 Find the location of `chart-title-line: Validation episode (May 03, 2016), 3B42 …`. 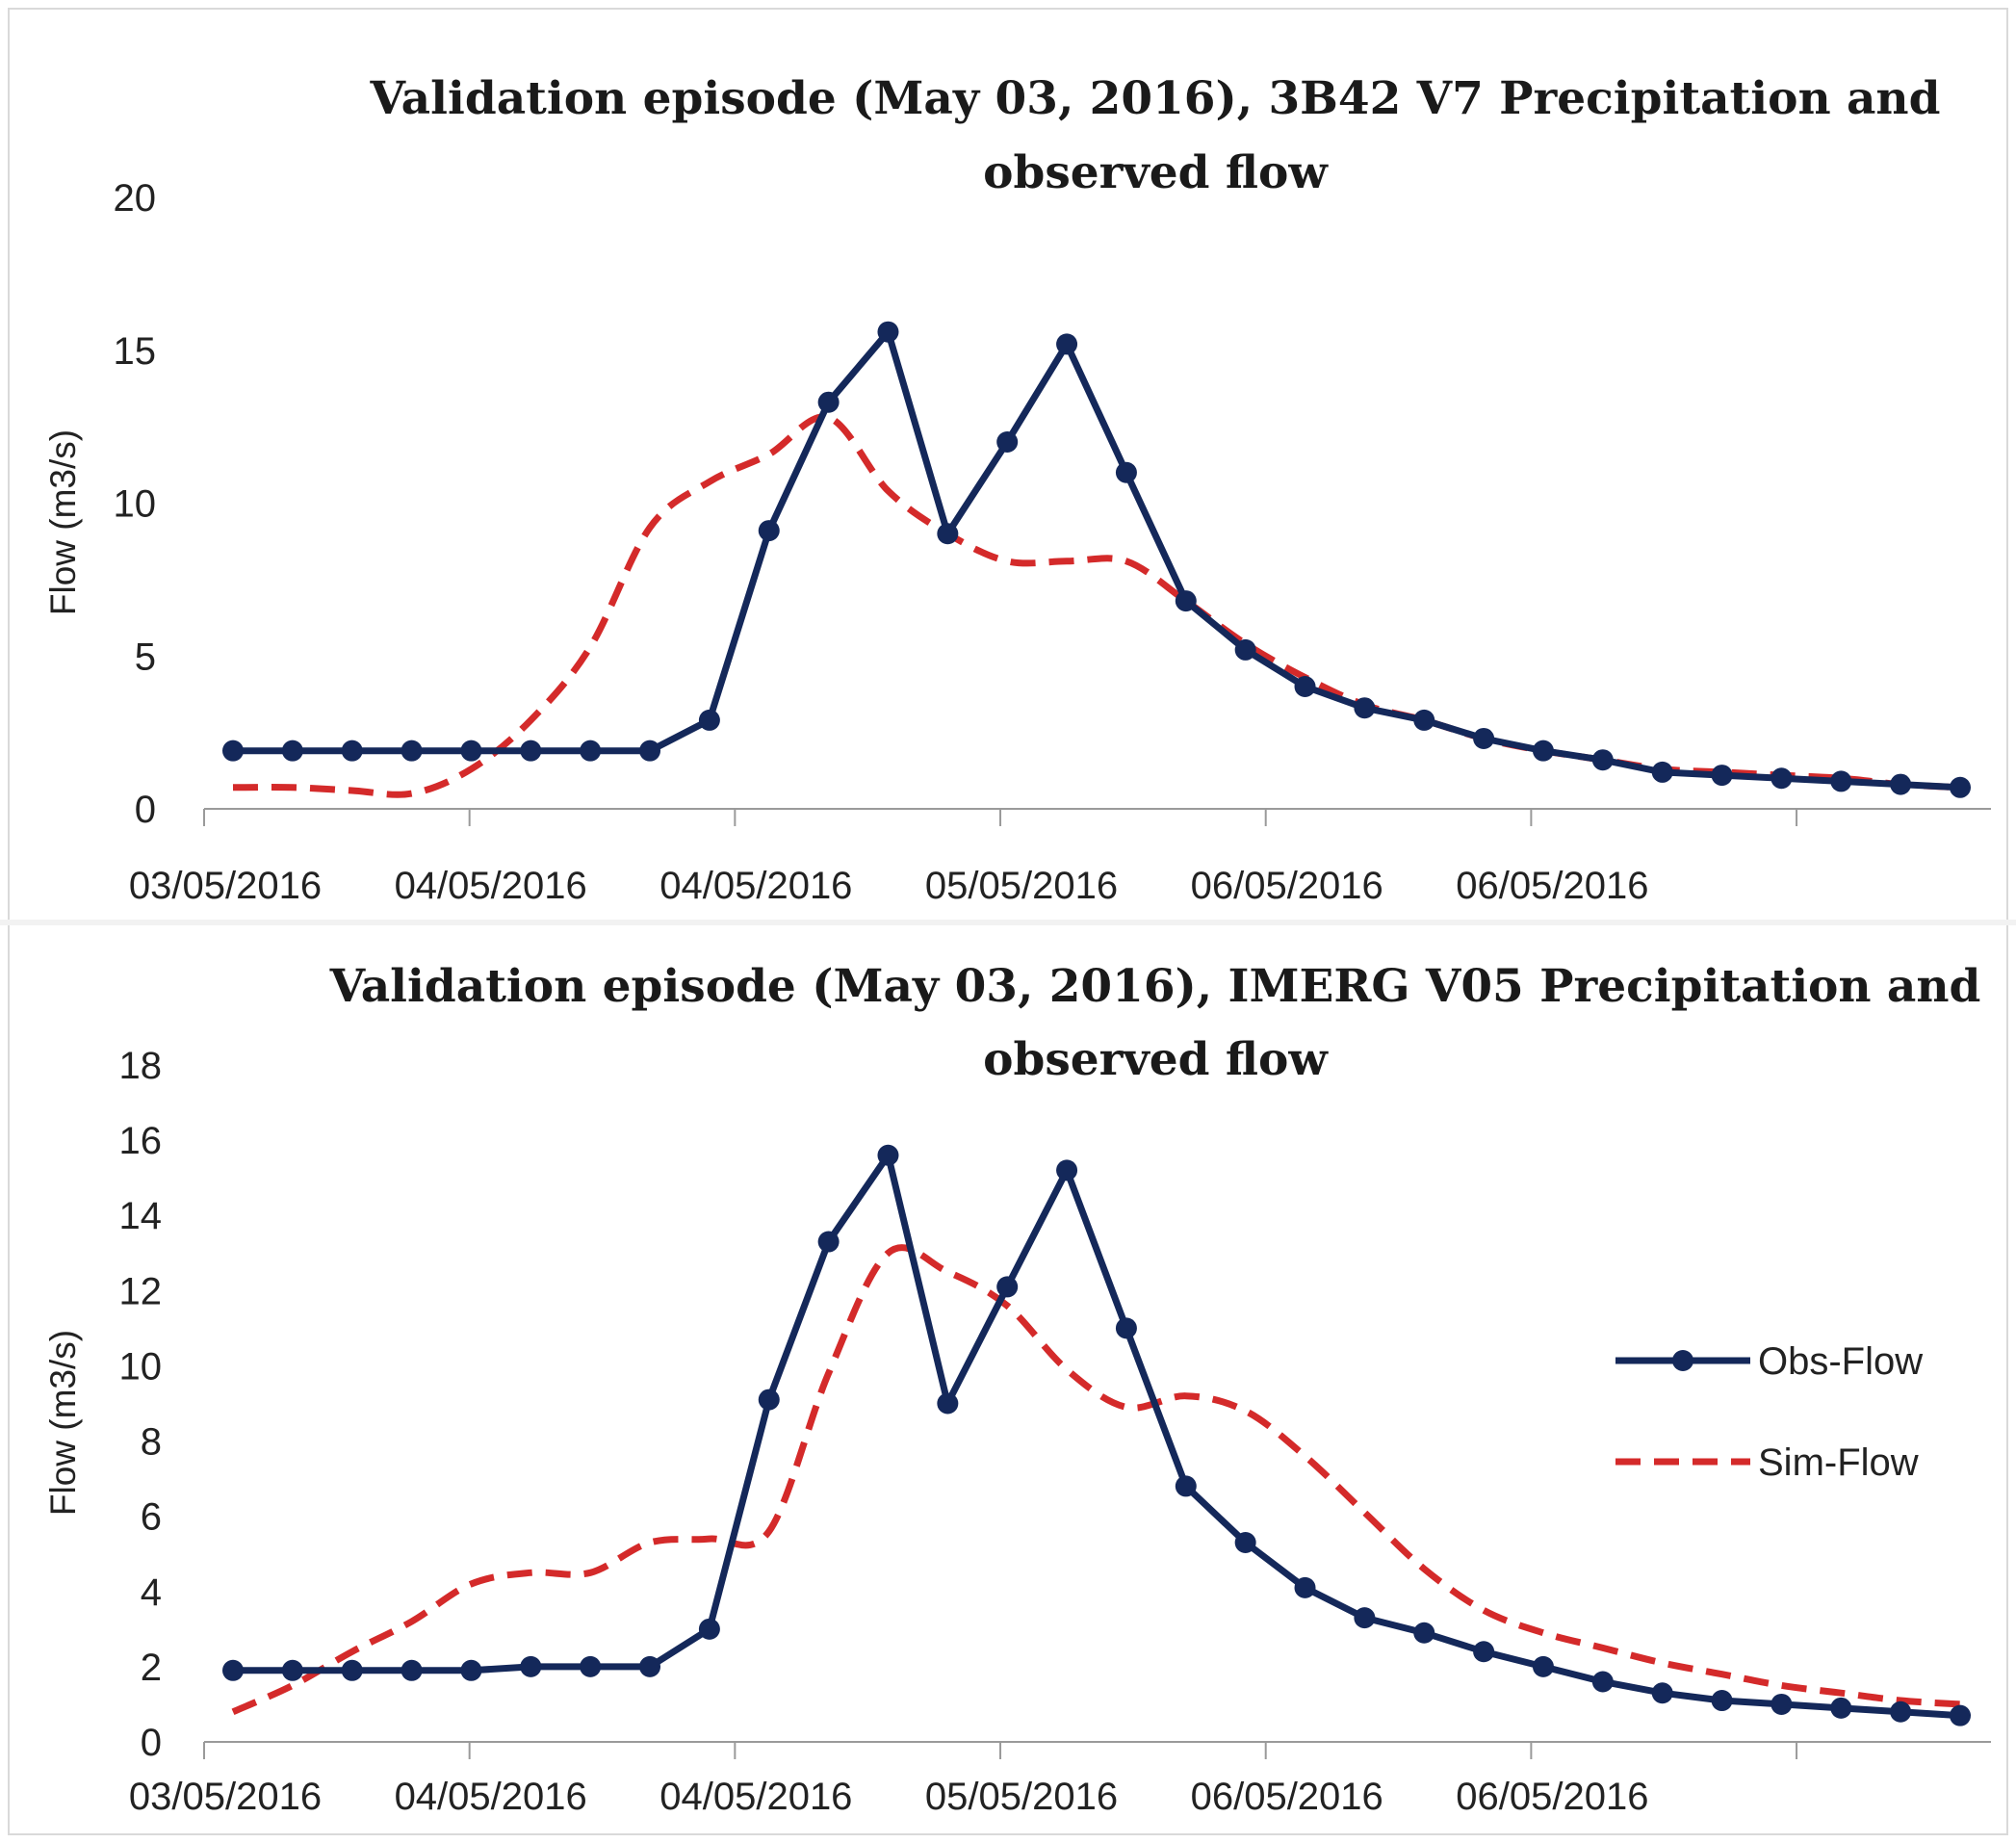

chart-title-line: Validation episode (May 03, 2016), 3B42 … is located at coordinates (1156, 99).